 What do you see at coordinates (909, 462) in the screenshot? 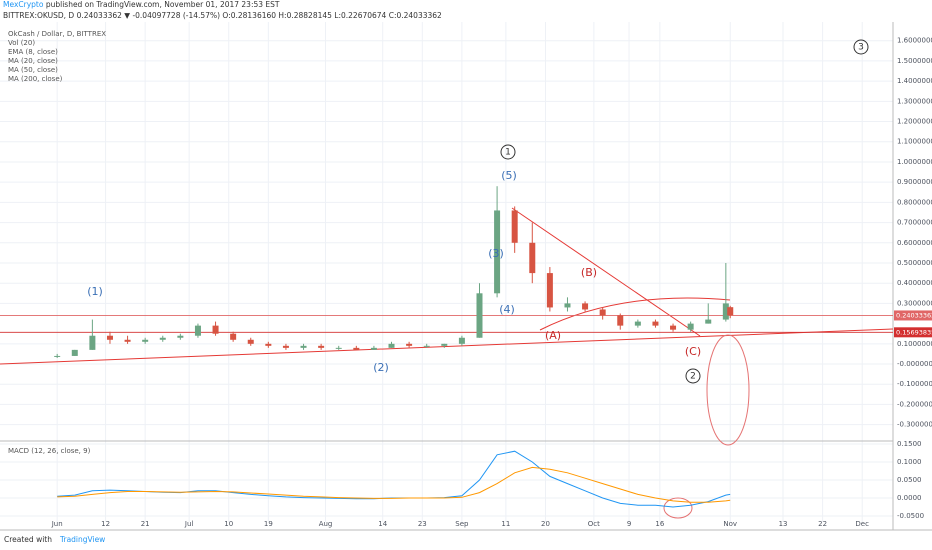
I see `macd-tick-label: 0.1000` at bounding box center [909, 462].